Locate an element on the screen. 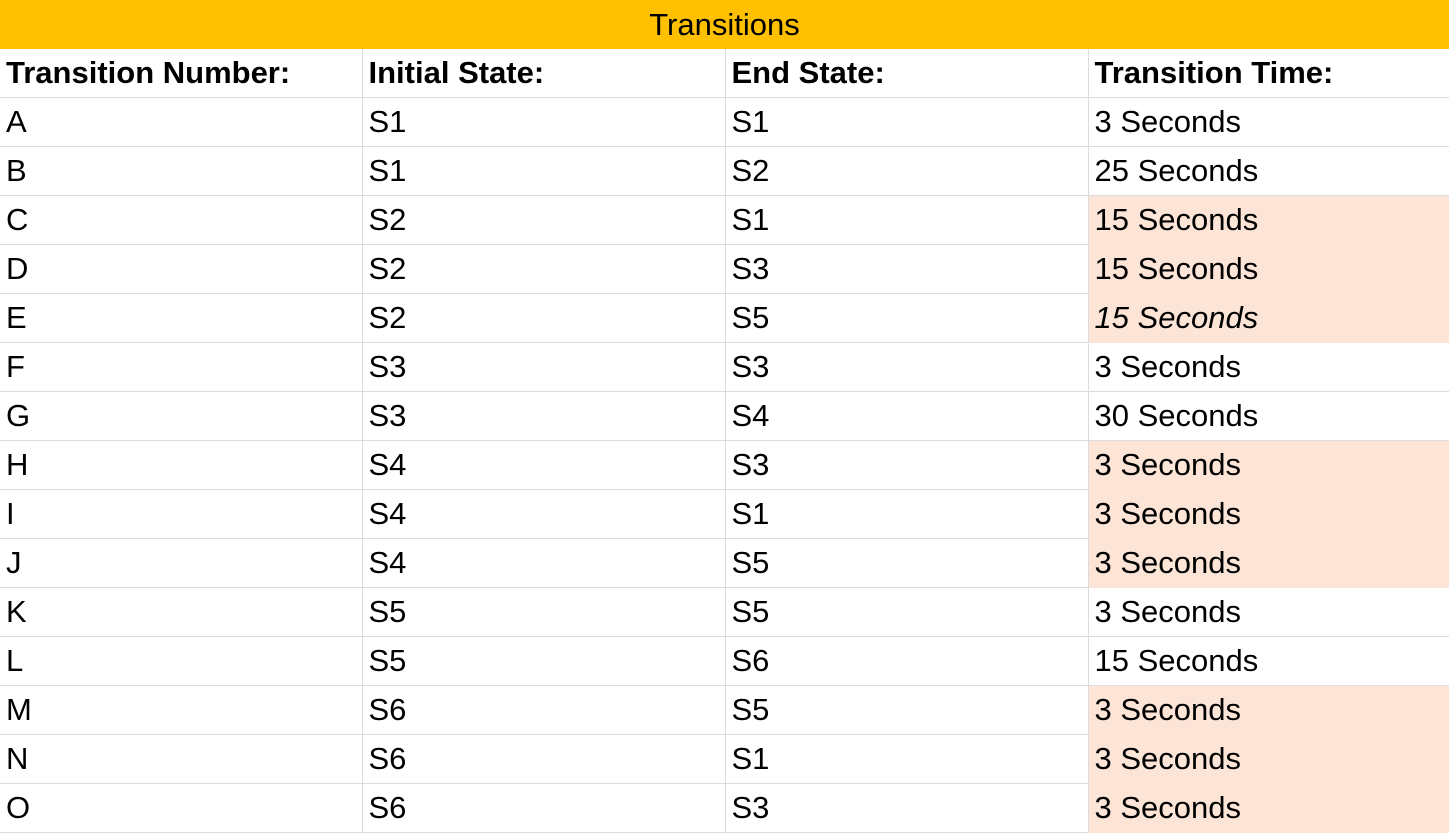  header-end-state: End State: is located at coordinates (907, 73).